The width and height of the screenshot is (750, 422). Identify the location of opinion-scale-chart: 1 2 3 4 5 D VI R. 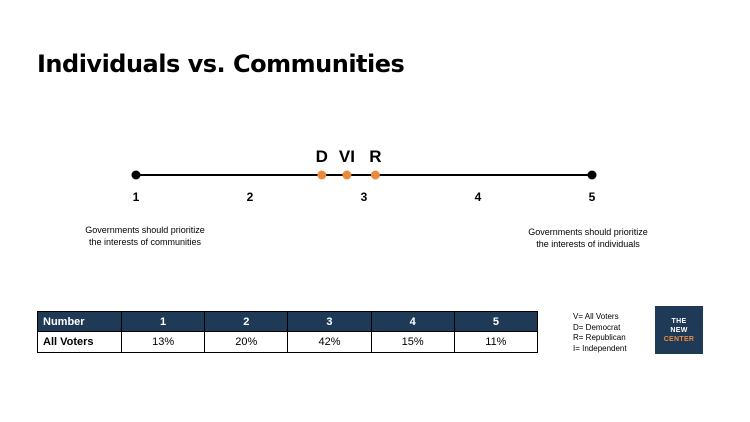
(364, 175).